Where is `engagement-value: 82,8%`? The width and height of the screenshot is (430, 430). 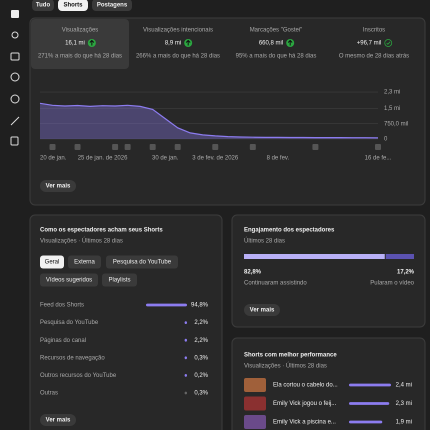
engagement-value: 82,8% is located at coordinates (253, 273).